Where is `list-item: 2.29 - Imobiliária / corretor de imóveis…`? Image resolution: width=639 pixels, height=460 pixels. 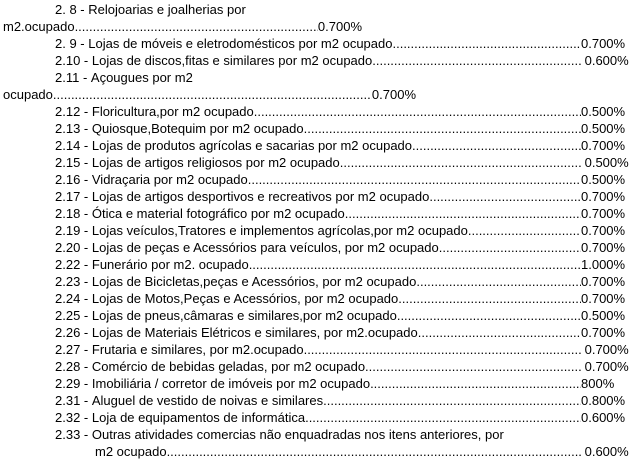 list-item: 2.29 - Imobiliária / corretor de imóveis… is located at coordinates (319, 383).